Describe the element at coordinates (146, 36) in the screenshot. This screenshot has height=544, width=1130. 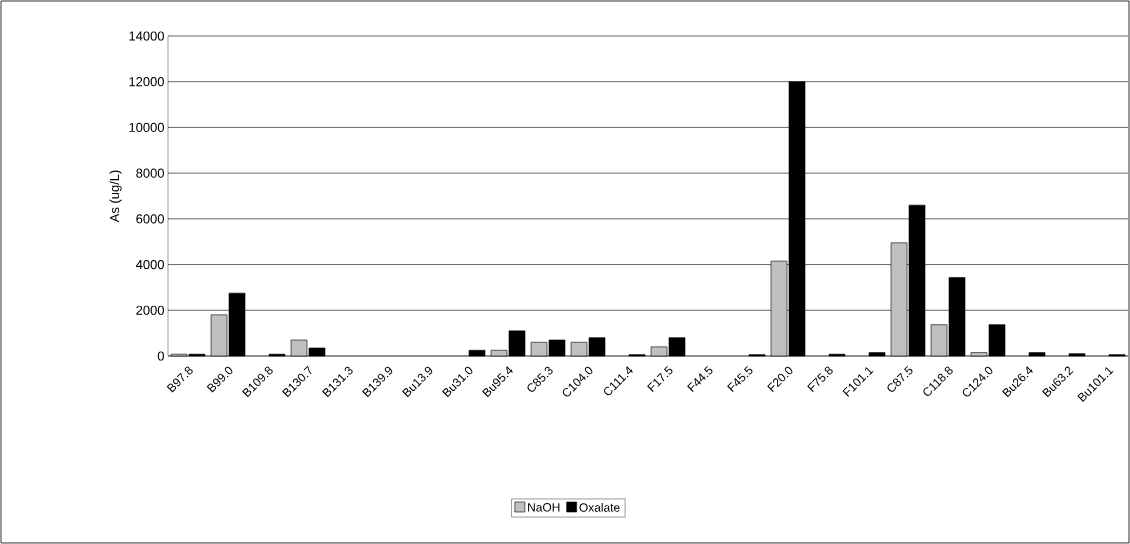
I see `y-tick-label: 14000` at that location.